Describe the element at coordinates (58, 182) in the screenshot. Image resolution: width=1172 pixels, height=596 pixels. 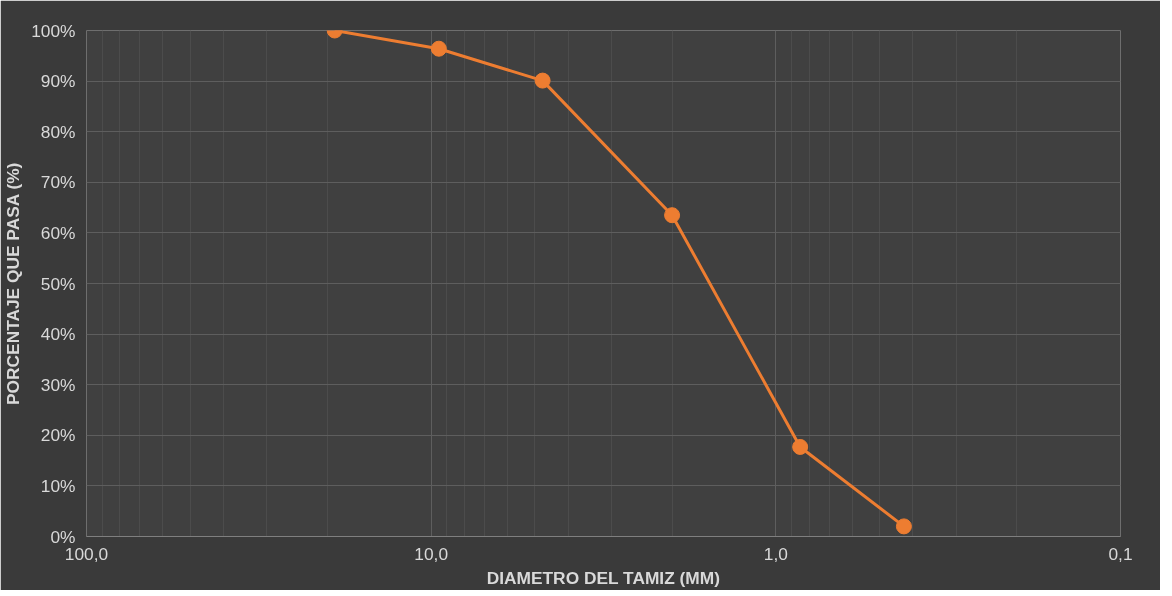
I see `y-tick-label: 70%` at that location.